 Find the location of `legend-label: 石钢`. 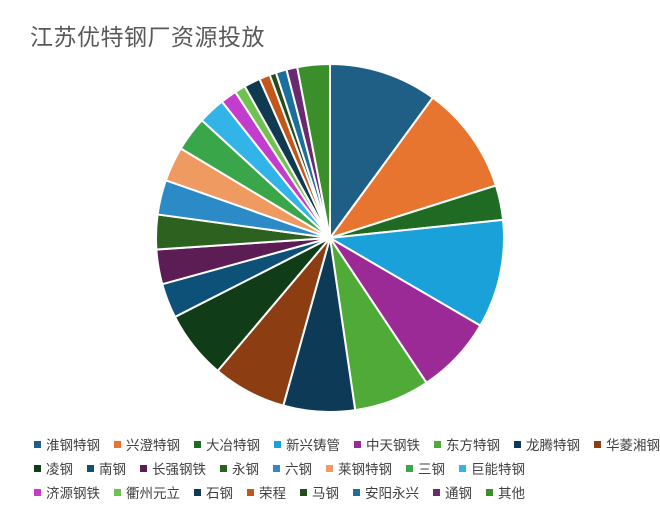

legend-label: 石钢 is located at coordinates (219, 494).